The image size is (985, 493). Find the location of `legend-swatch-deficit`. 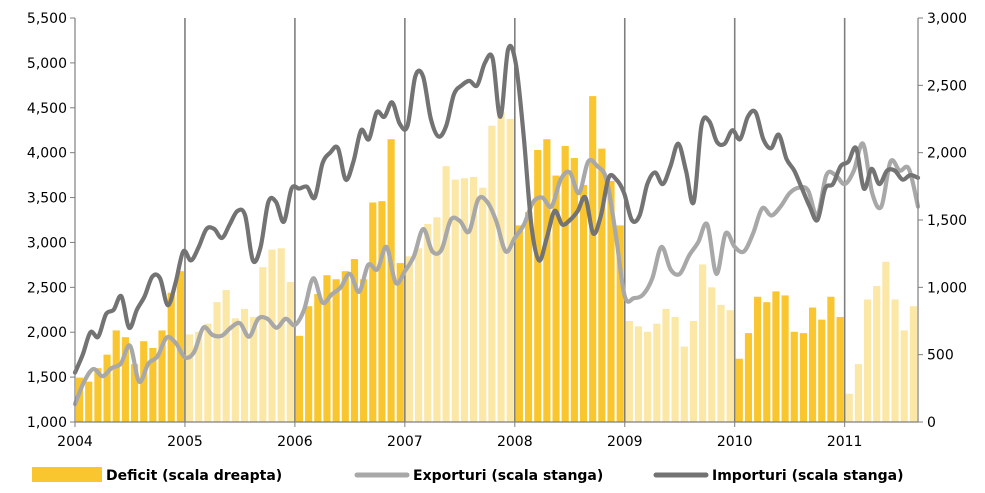

legend-swatch-deficit is located at coordinates (67, 474).